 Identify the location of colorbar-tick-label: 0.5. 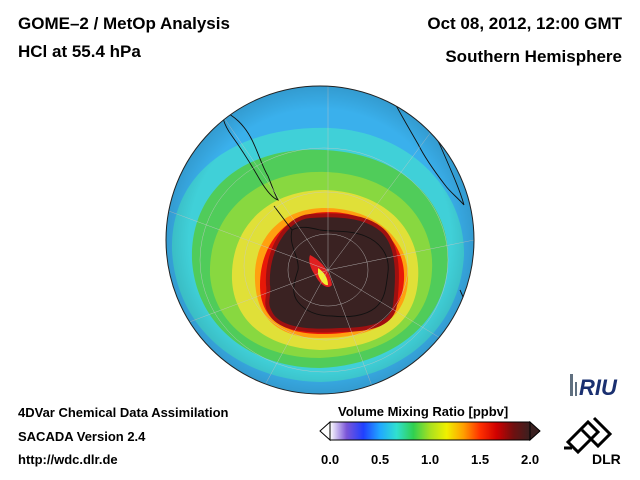
(380, 459).